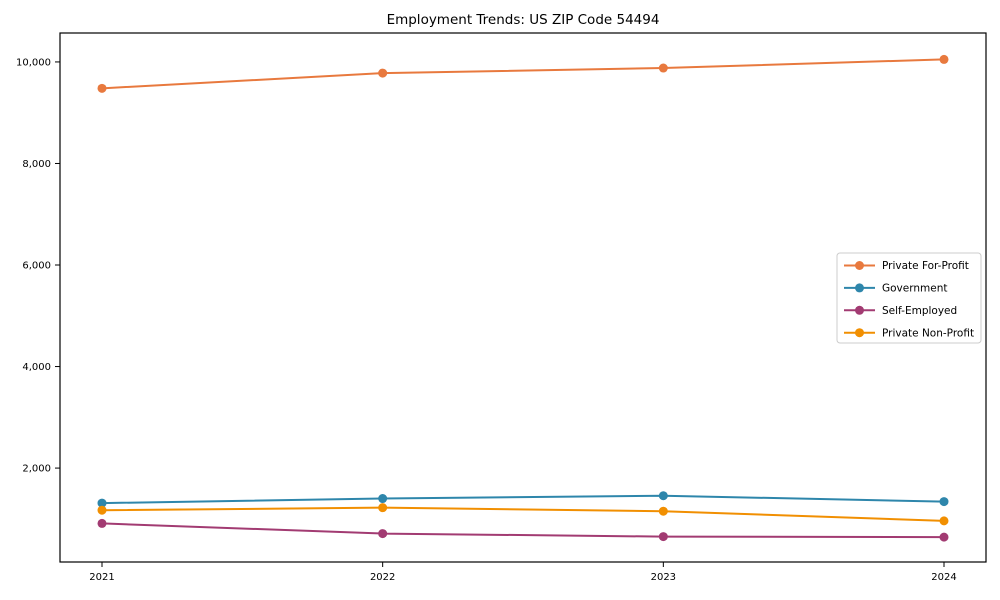 The width and height of the screenshot is (1000, 600). I want to click on y-tick-label: 8,000, so click(36, 164).